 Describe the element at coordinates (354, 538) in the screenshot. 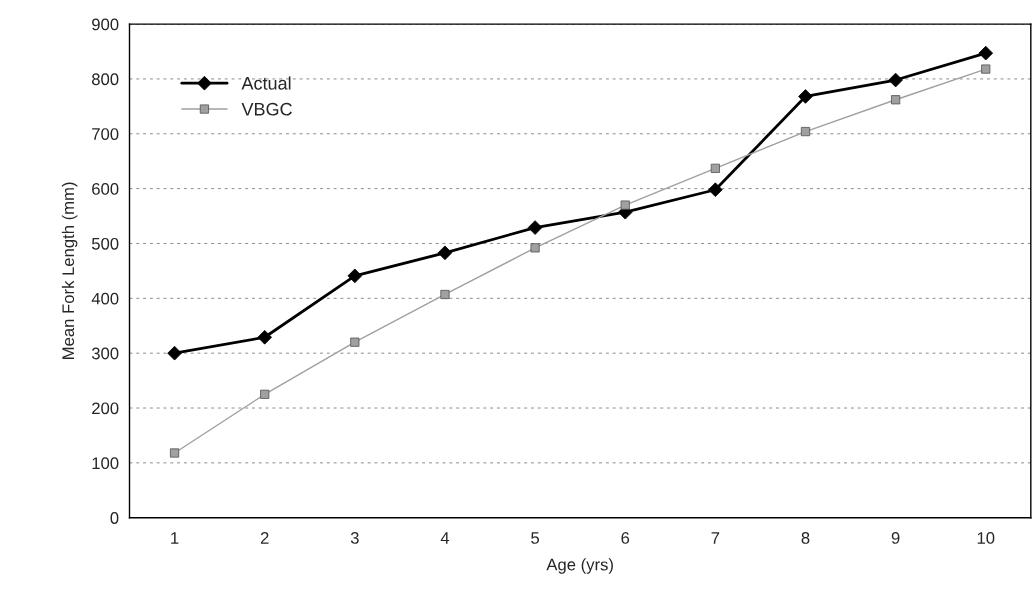

I see `x-tick-label: 3` at that location.